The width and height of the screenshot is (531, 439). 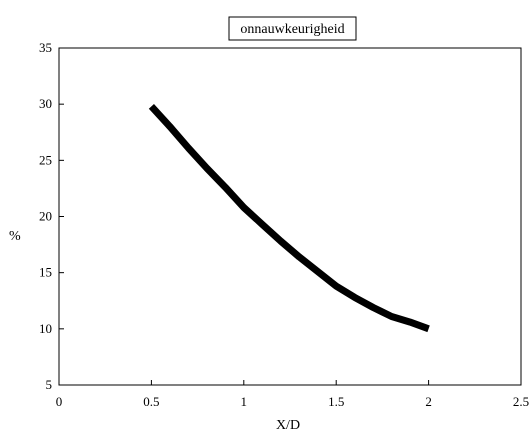 I want to click on x-tick-label: 1, so click(x=244, y=401).